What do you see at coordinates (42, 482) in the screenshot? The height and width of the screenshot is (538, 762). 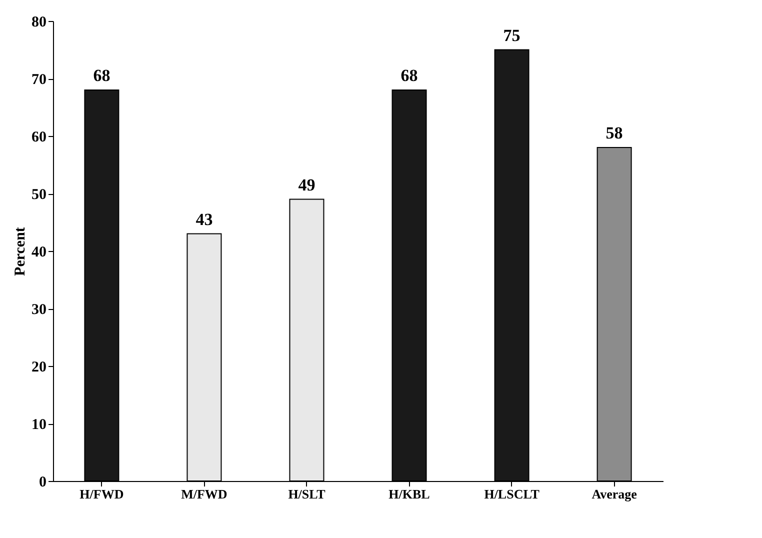 I see `y-tick-label: 0` at bounding box center [42, 482].